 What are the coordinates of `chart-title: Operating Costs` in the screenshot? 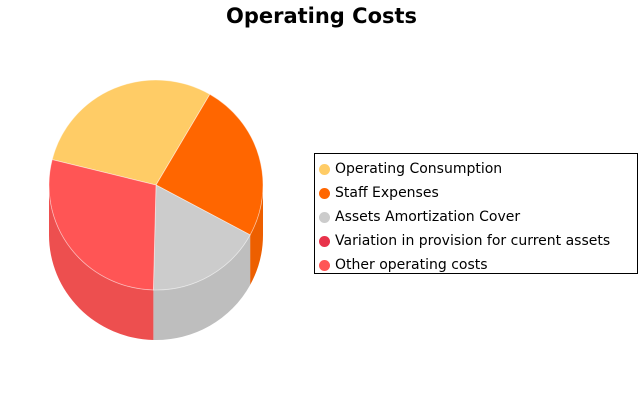 It's located at (321, 16).